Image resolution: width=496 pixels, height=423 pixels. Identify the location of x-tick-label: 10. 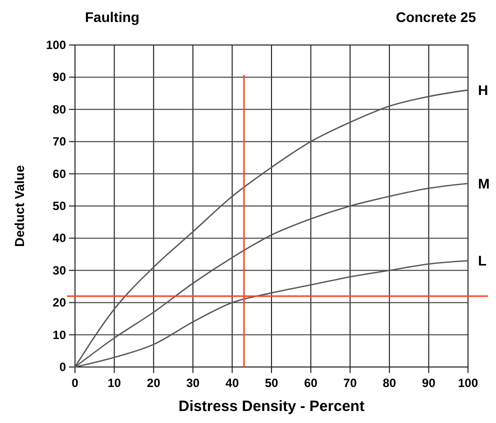
(115, 383).